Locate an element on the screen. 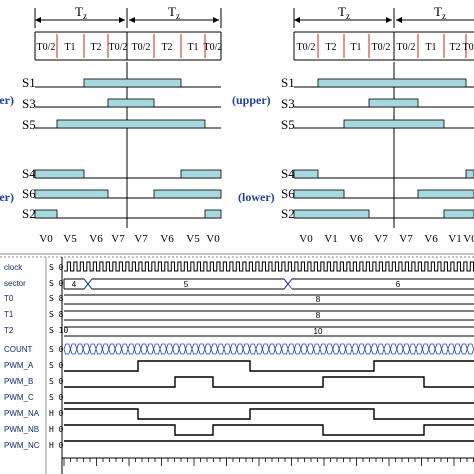 The width and height of the screenshot is (474, 474). right-row-s1: S1 is located at coordinates (288, 82).